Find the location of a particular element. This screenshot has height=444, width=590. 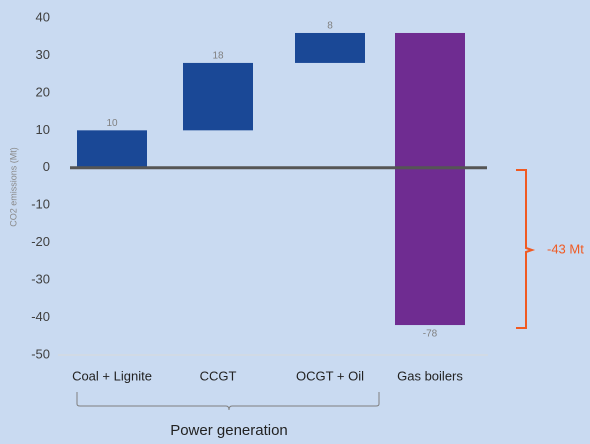

group-label: Power generation is located at coordinates (229, 430).